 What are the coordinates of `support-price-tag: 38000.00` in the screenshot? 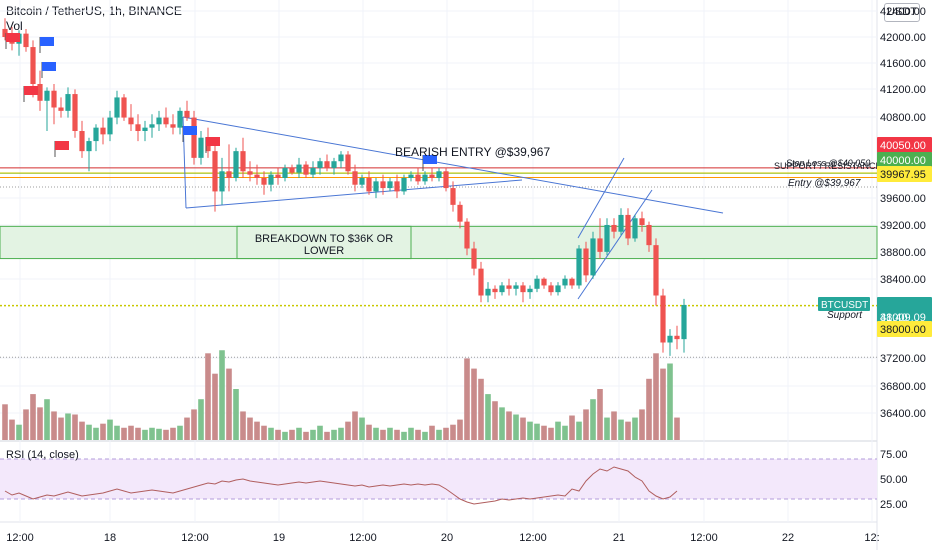 It's located at (903, 330).